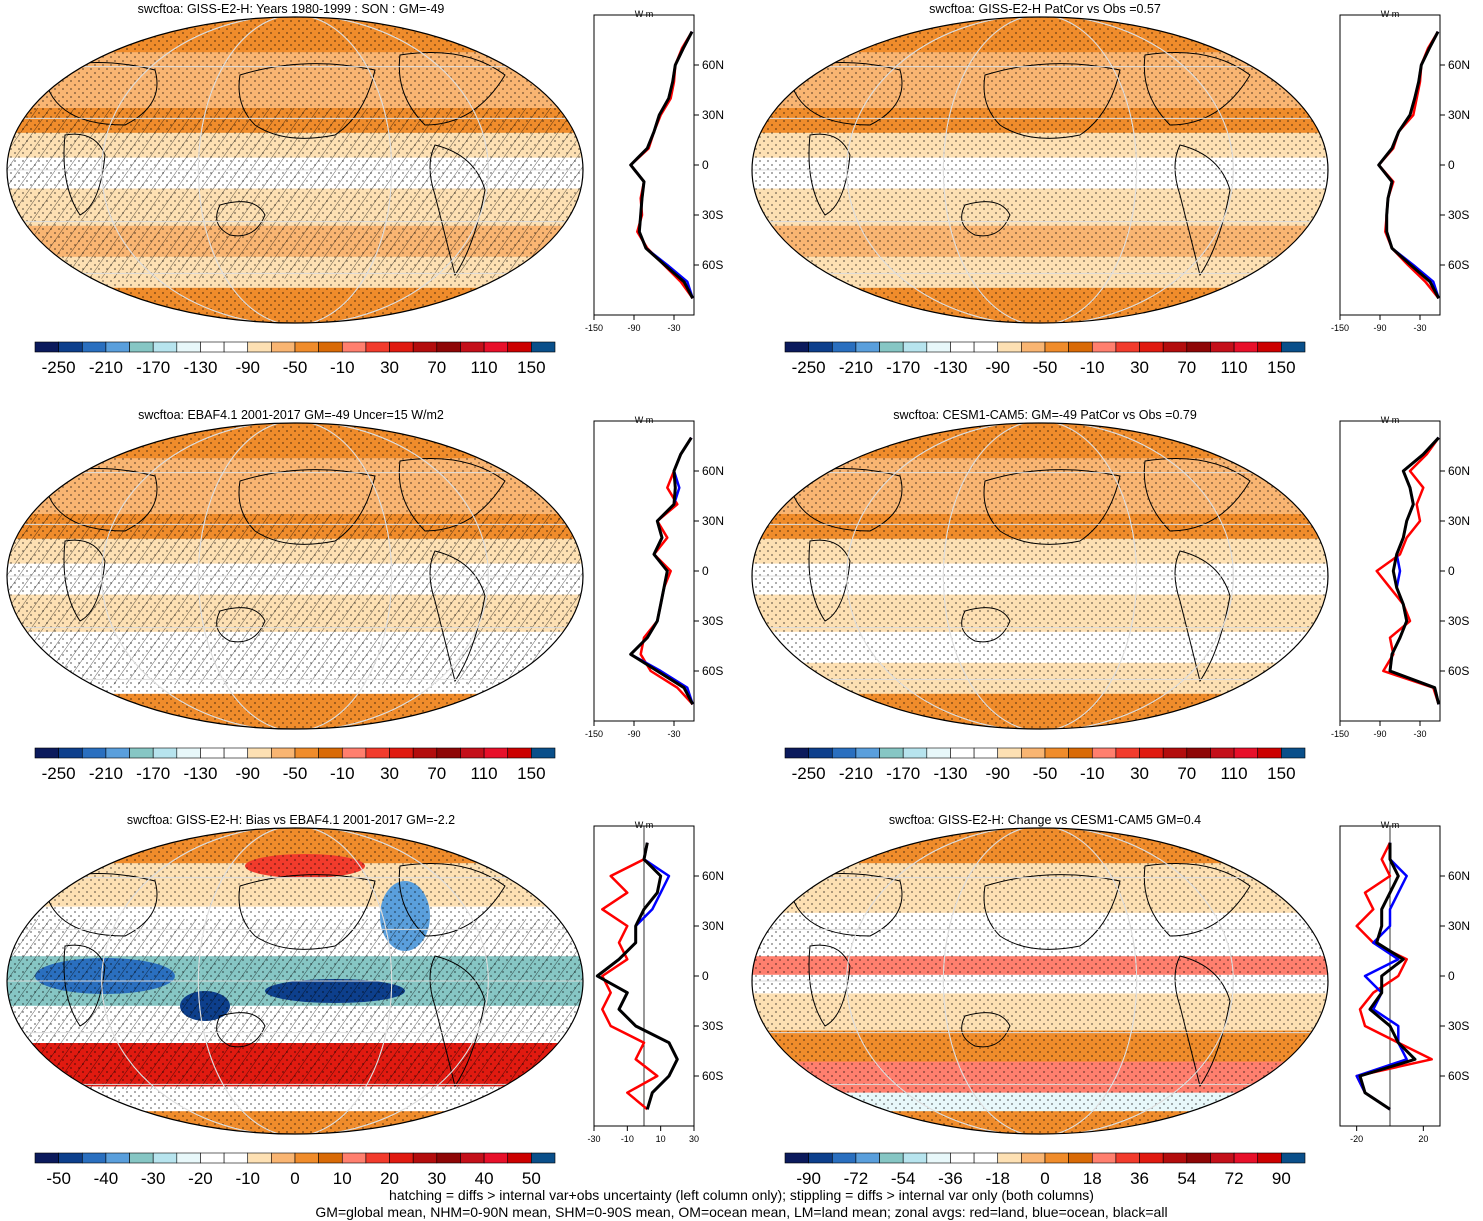  I want to click on zonal-series-ocean, so click(1381, 976).